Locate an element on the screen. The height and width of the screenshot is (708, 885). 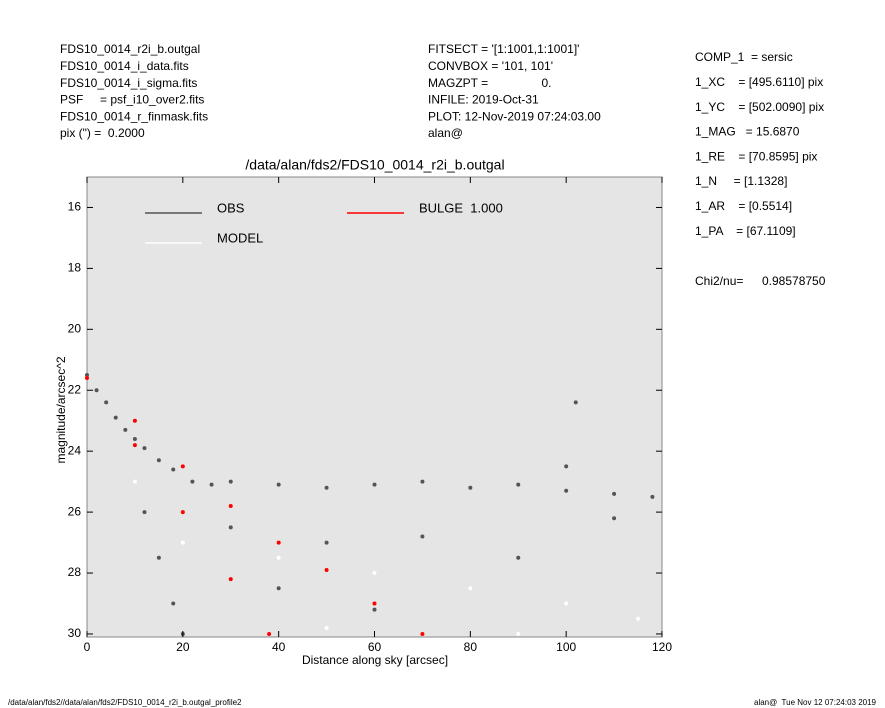
header-left-line: pix (") = 0.2000 is located at coordinates (102, 133).